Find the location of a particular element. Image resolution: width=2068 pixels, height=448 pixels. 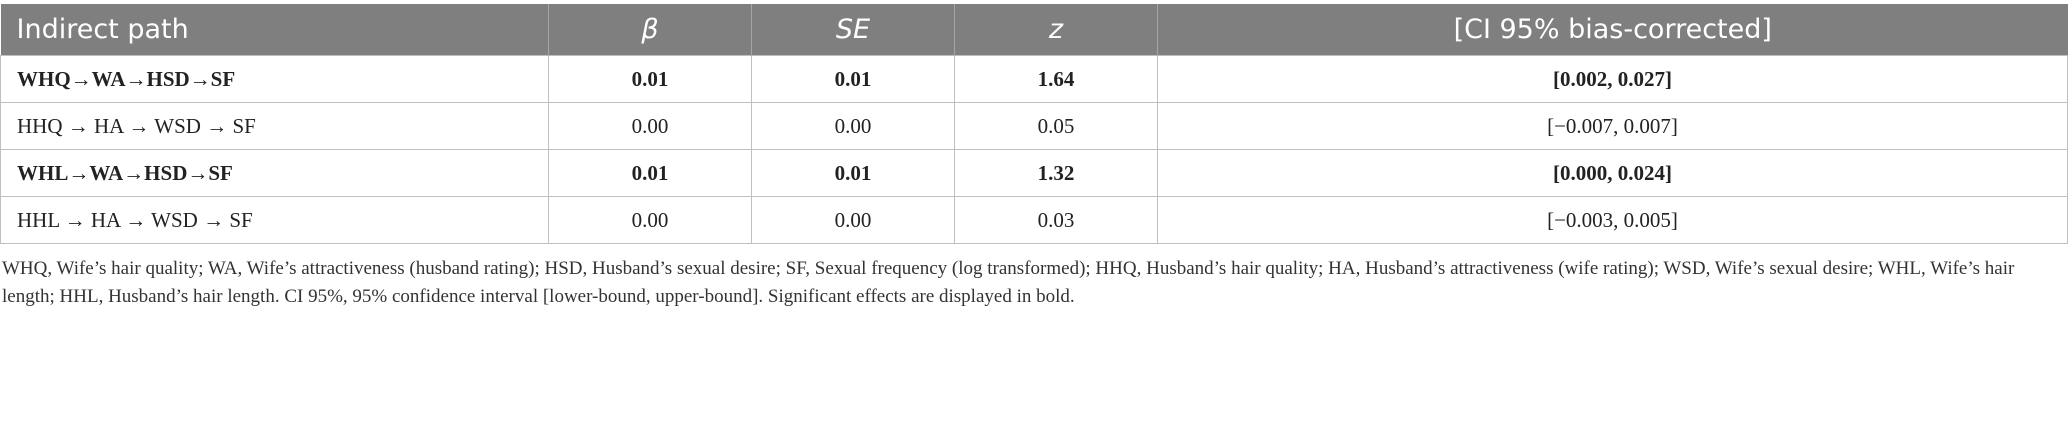

table-row: WHQ→WA→HSD→SF 0.01 0.01 1.64 [0.002, 0.027] is located at coordinates (1034, 79).